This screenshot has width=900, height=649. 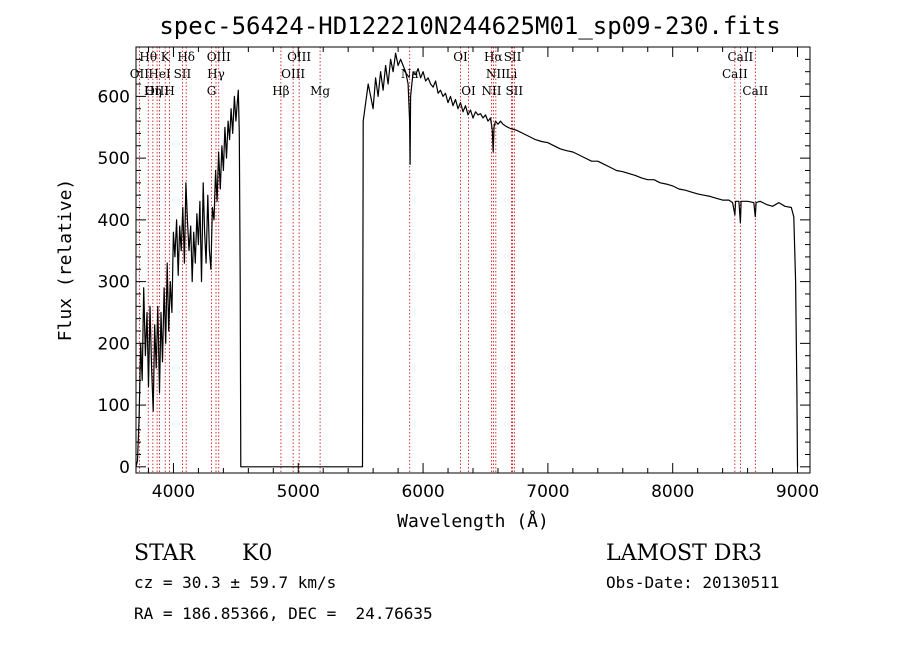 What do you see at coordinates (493, 57) in the screenshot?
I see `spectral-line-label: Hα` at bounding box center [493, 57].